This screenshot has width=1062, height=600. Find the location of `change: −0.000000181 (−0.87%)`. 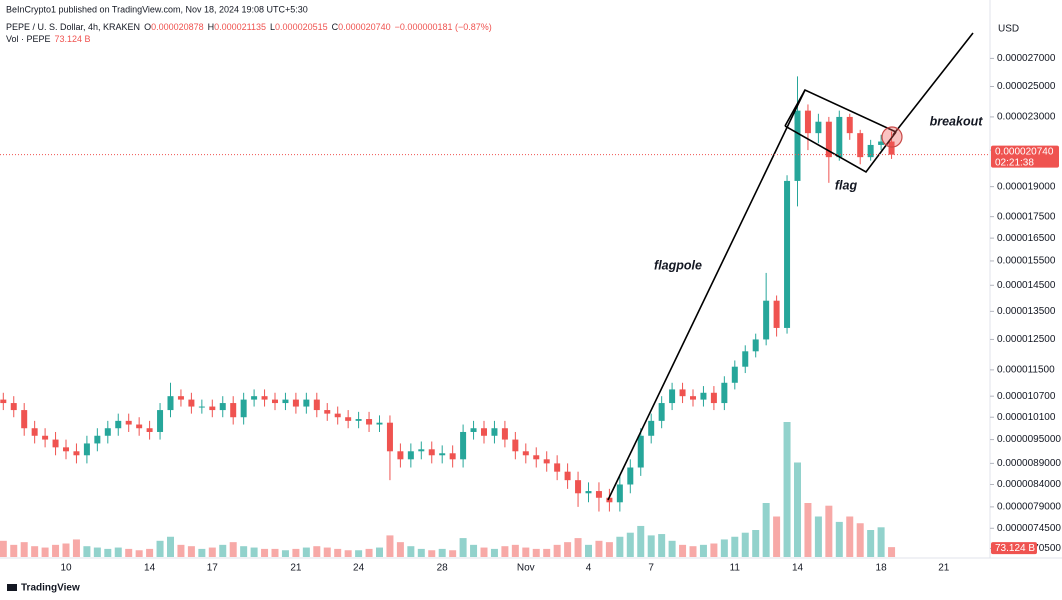

change: −0.000000181 (−0.87%) is located at coordinates (443, 27).